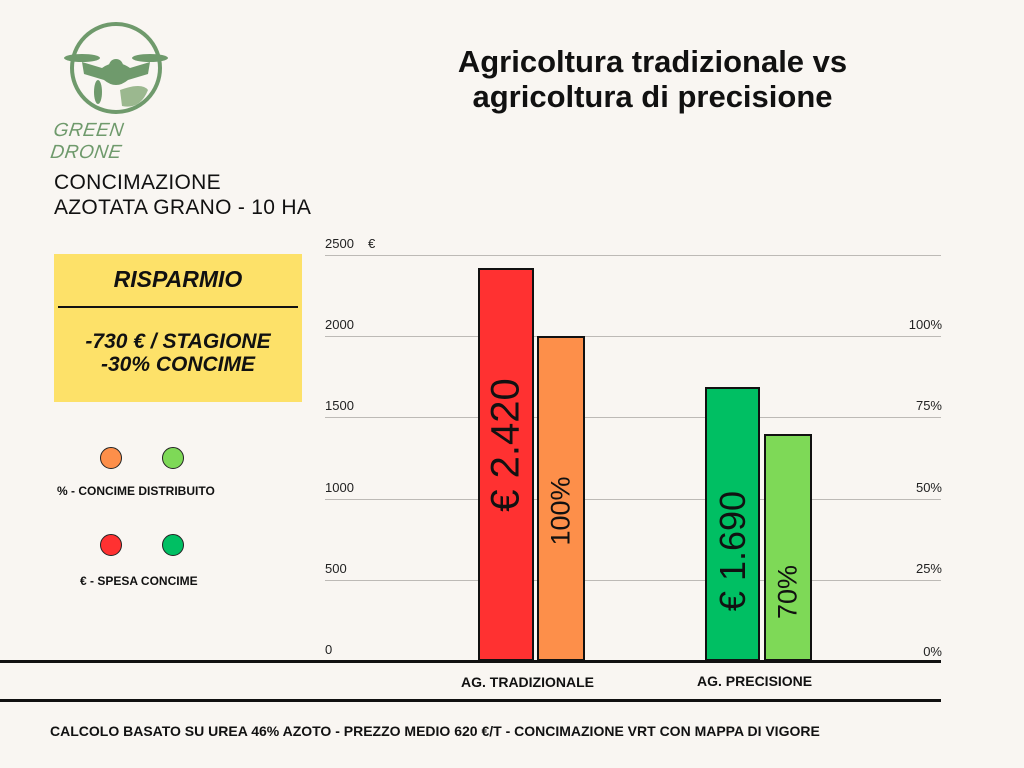  I want to click on right-tick-label: 25%, so click(928, 568).